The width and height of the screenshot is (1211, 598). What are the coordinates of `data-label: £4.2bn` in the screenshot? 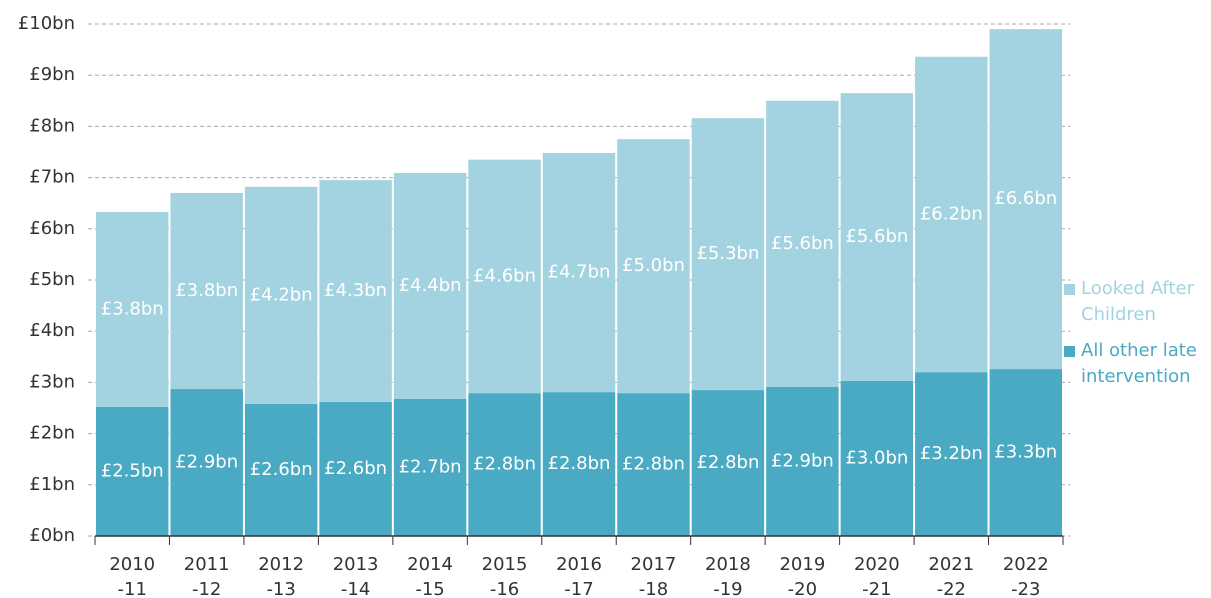 It's located at (281, 294).